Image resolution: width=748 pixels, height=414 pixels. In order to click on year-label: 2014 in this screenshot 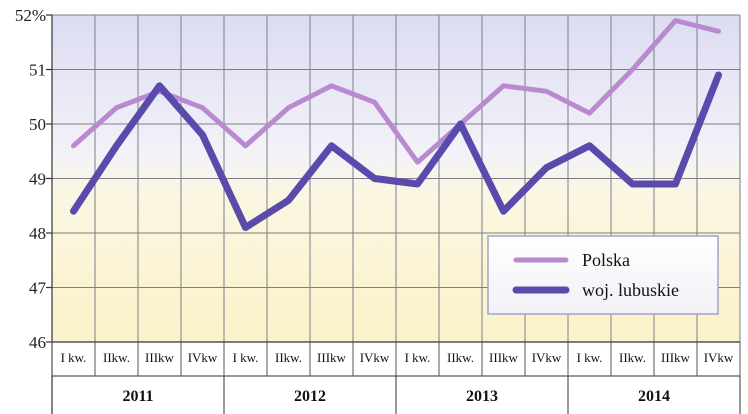, I will do `click(654, 396)`.